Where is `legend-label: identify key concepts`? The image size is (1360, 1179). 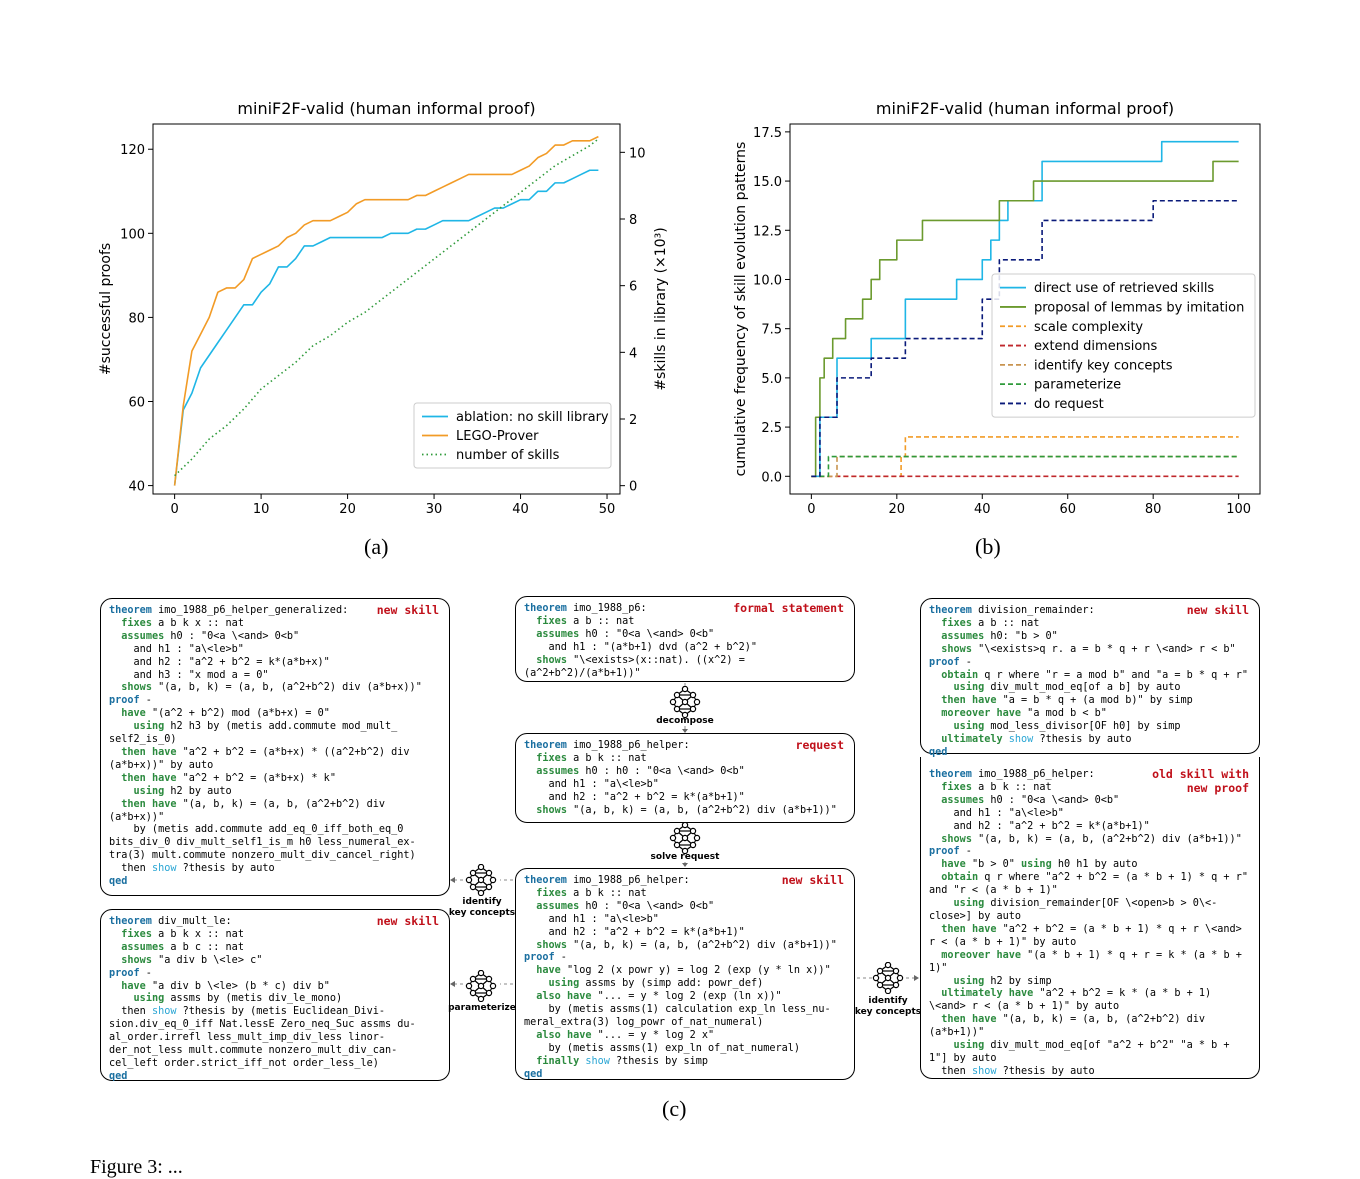 legend-label: identify key concepts is located at coordinates (1103, 365).